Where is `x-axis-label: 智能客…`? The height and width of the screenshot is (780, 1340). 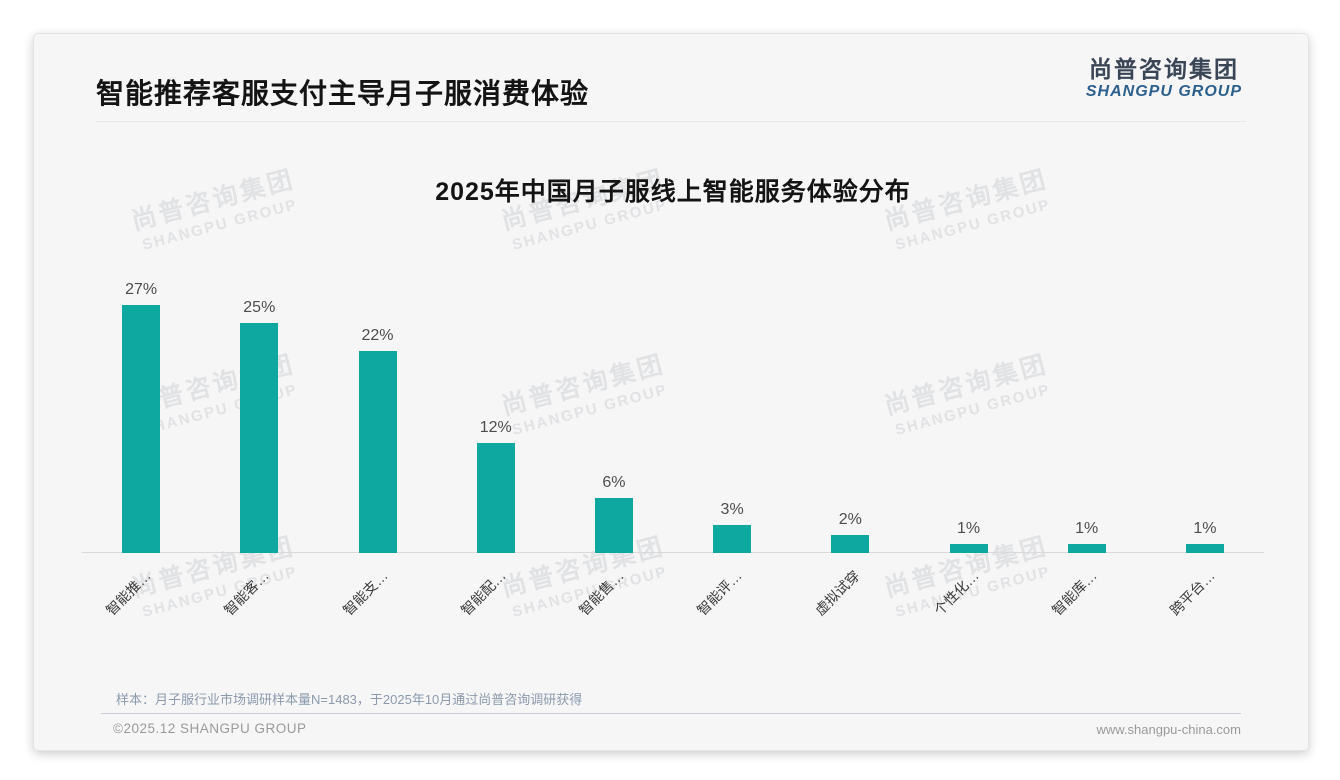
x-axis-label: 智能客… is located at coordinates (247, 593).